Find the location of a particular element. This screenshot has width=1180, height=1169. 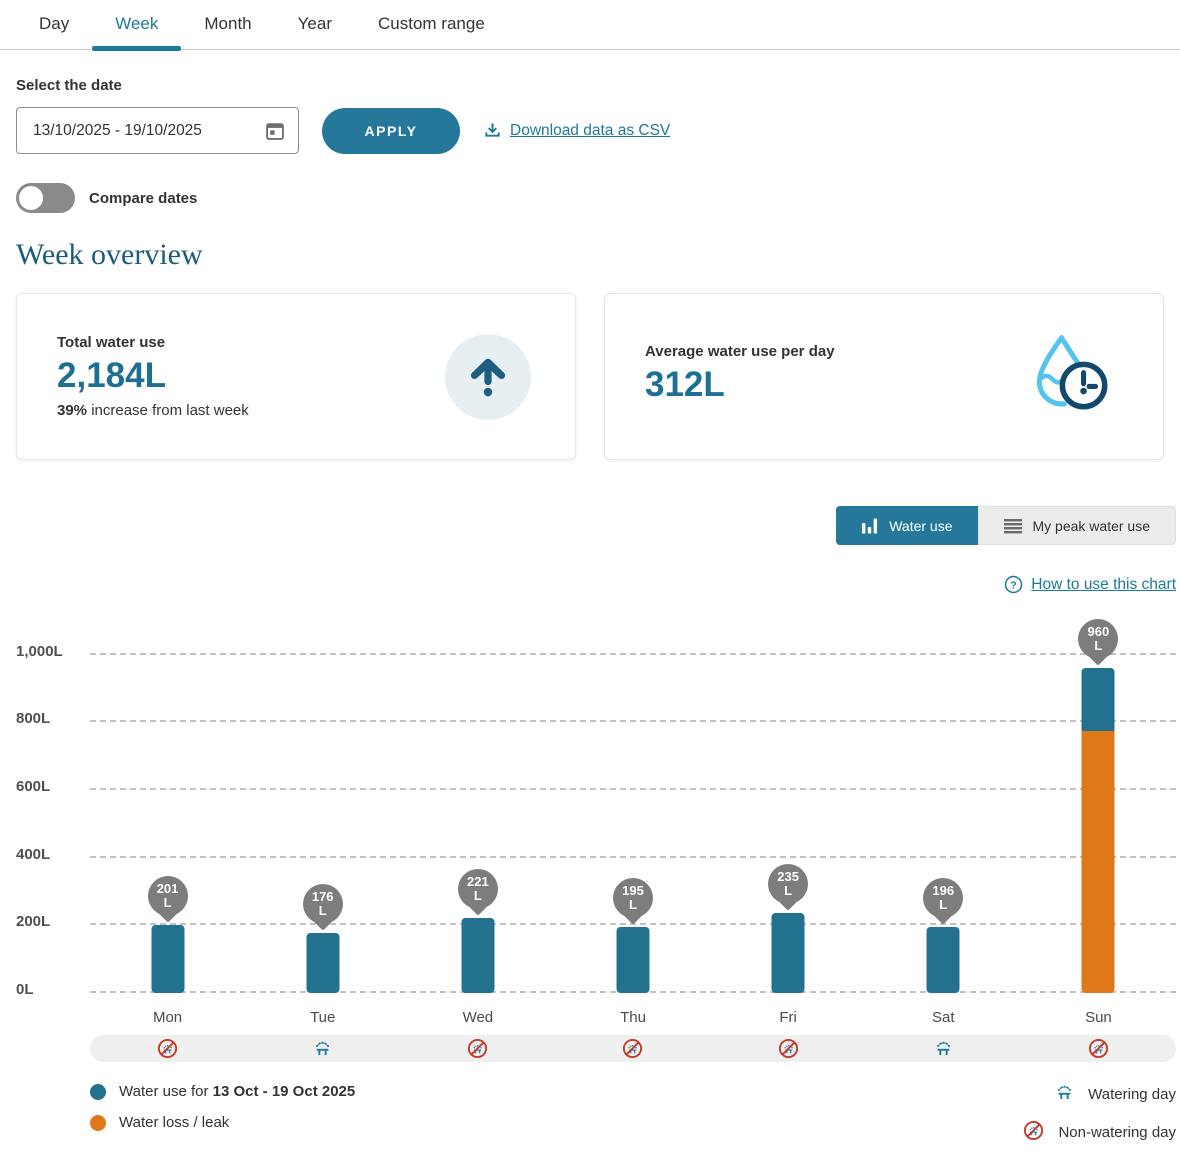

date-range-field is located at coordinates (157, 130).